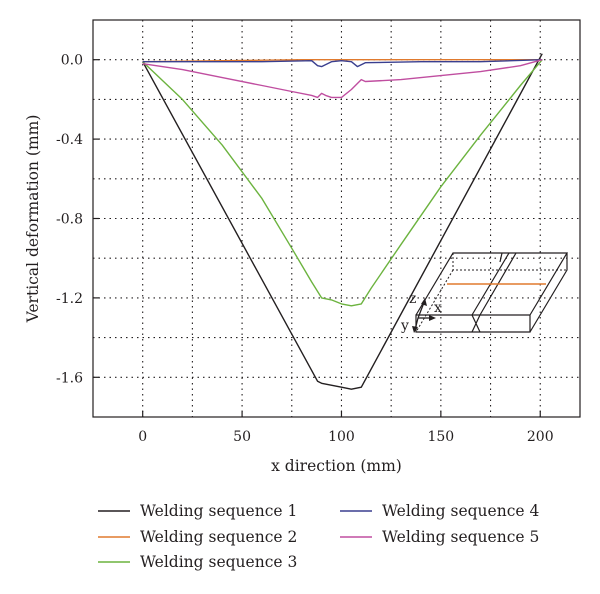  I want to click on inset-z-arrowhead, so click(424, 302).